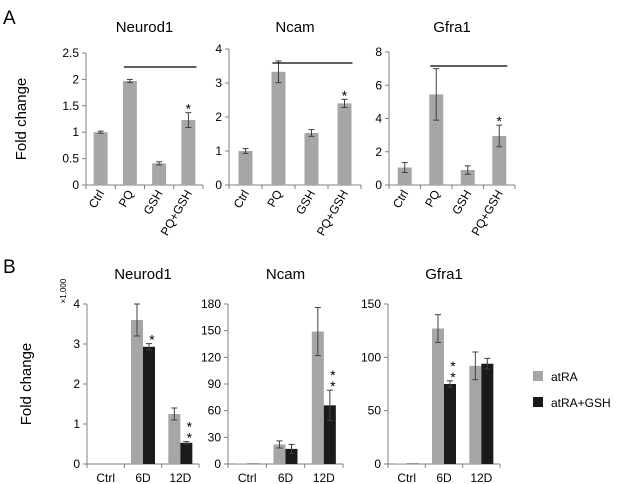 This screenshot has width=625, height=484. Describe the element at coordinates (215, 411) in the screenshot. I see `y-tick-label: 60` at that location.